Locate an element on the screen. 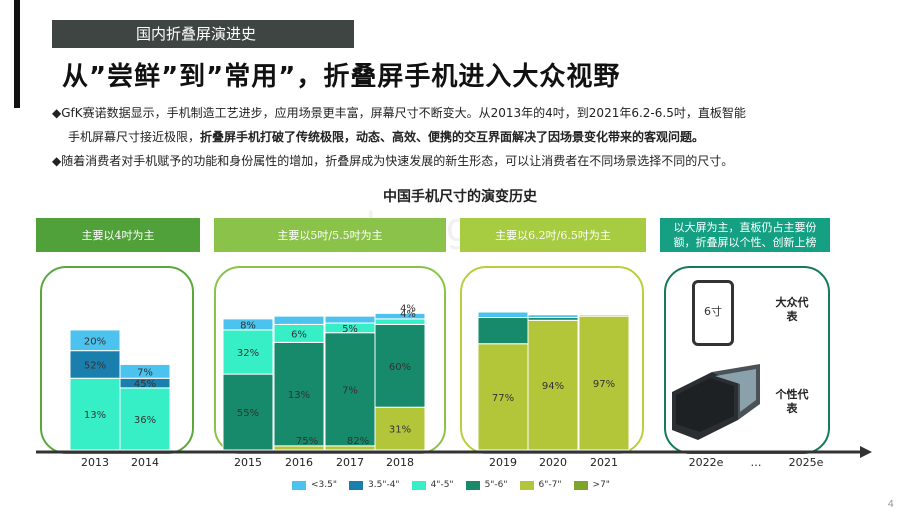 Image resolution: width=920 pixels, height=518 pixels. legend: <3.5" 3.5"-4" 4"-5" 5"-6" 6"-7" >7" is located at coordinates (451, 485).